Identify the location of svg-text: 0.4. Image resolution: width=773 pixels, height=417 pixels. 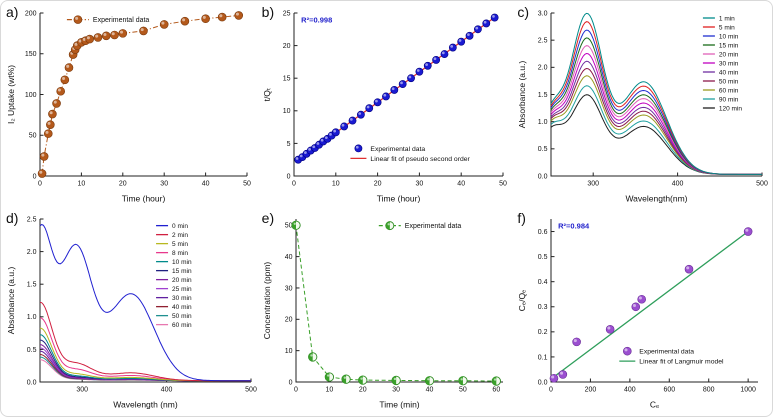
(543, 282).